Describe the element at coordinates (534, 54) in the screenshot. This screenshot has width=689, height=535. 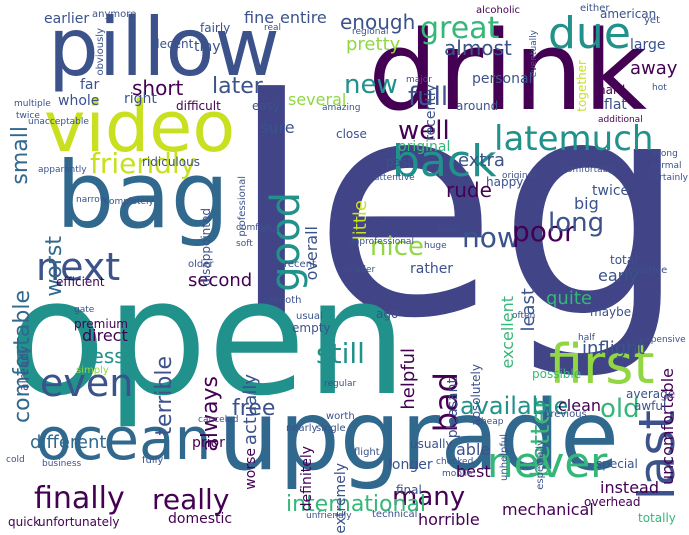
I see `cloud-word: eventually` at that location.